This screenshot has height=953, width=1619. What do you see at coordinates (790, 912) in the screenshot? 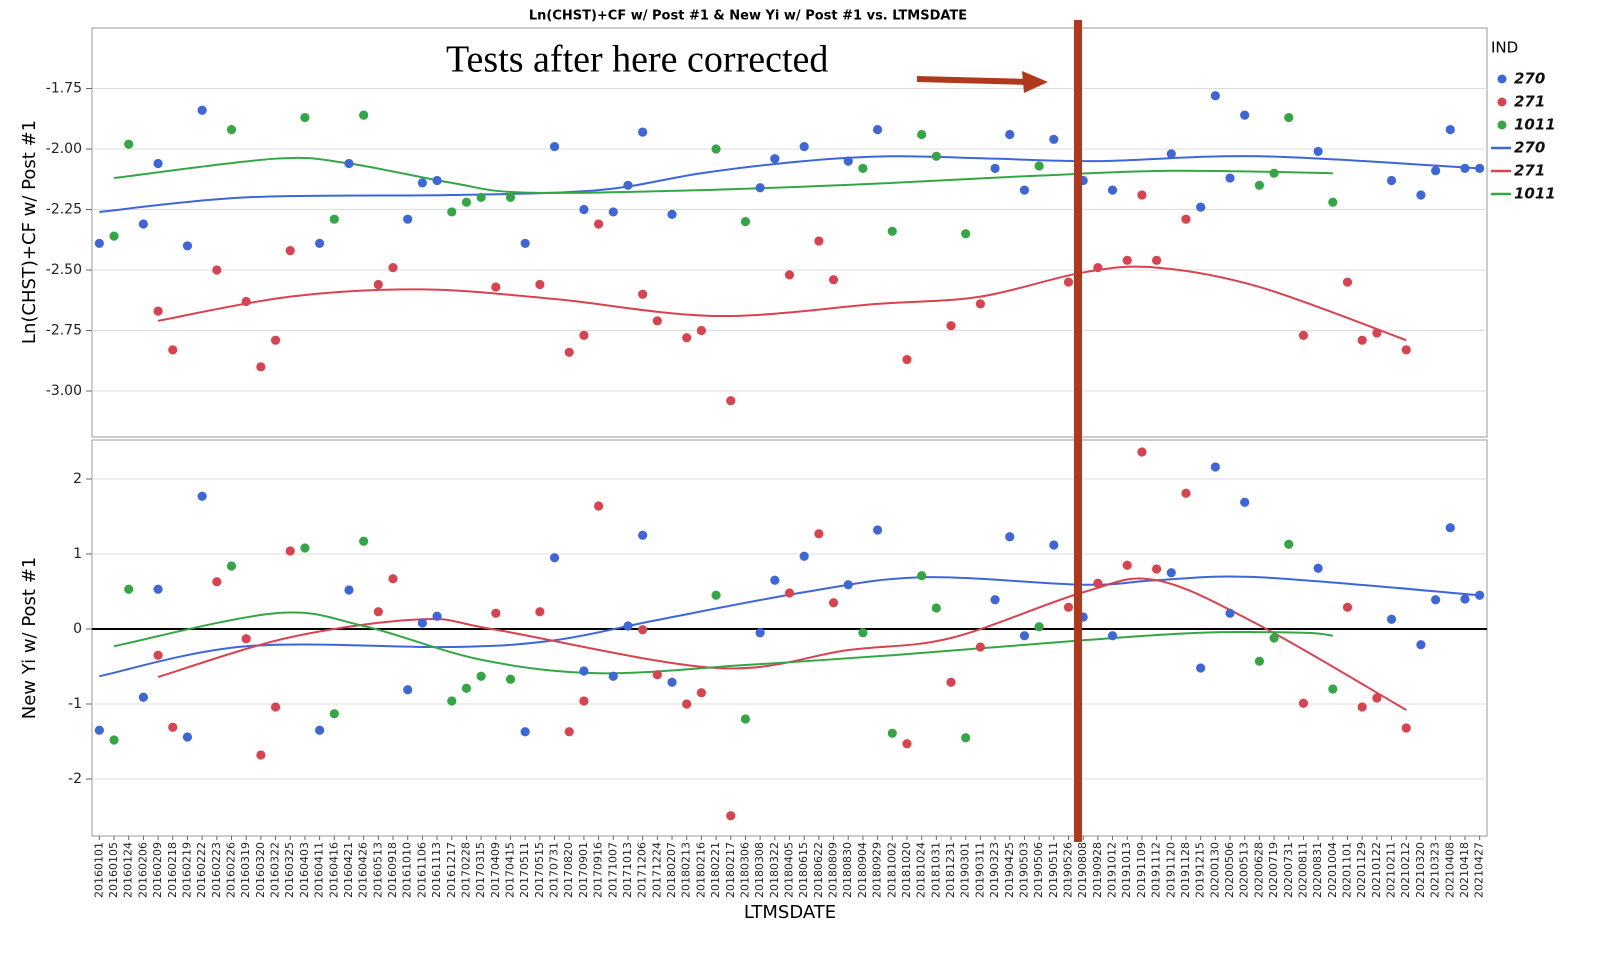
I see `x-axis-label: LTMSDATE` at bounding box center [790, 912].